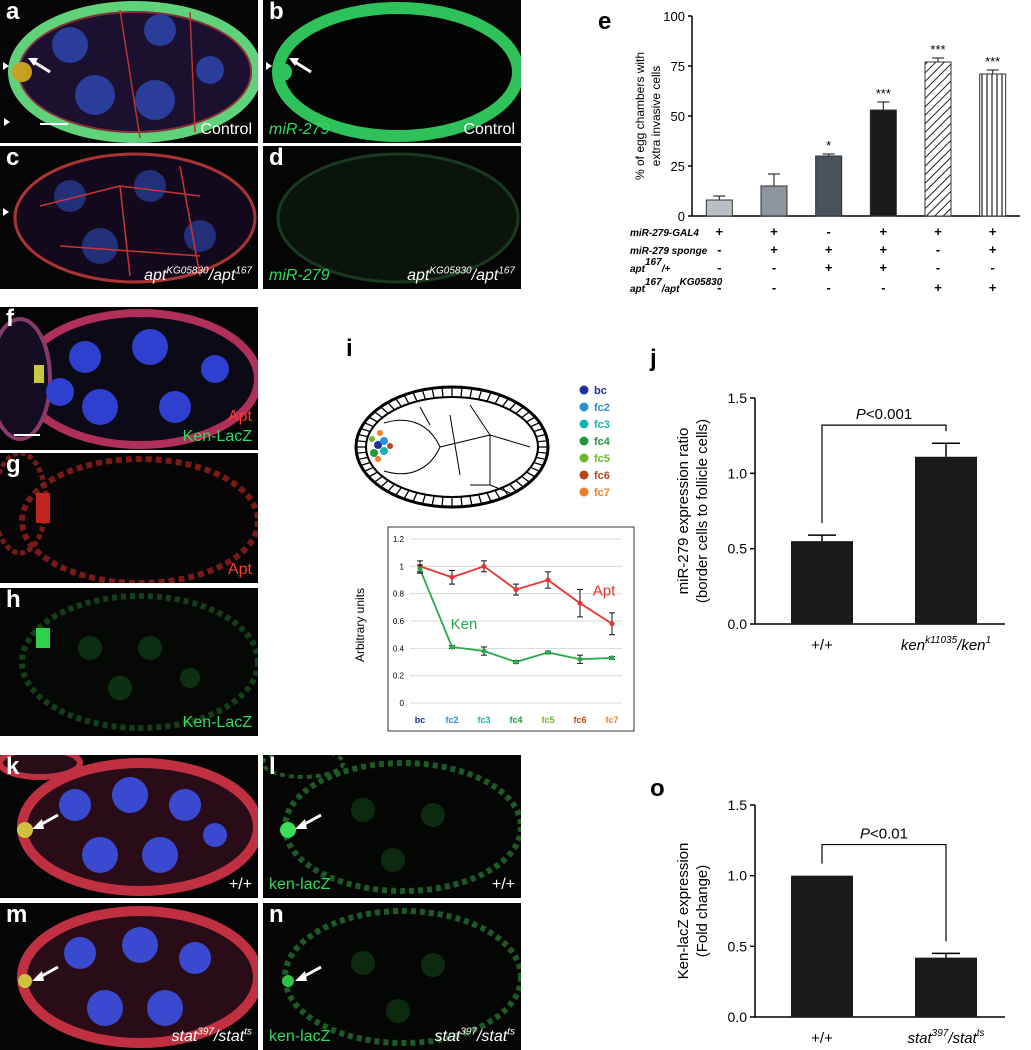 Image resolution: width=1031 pixels, height=1050 pixels. I want to click on caption-l: +/+, so click(503, 884).